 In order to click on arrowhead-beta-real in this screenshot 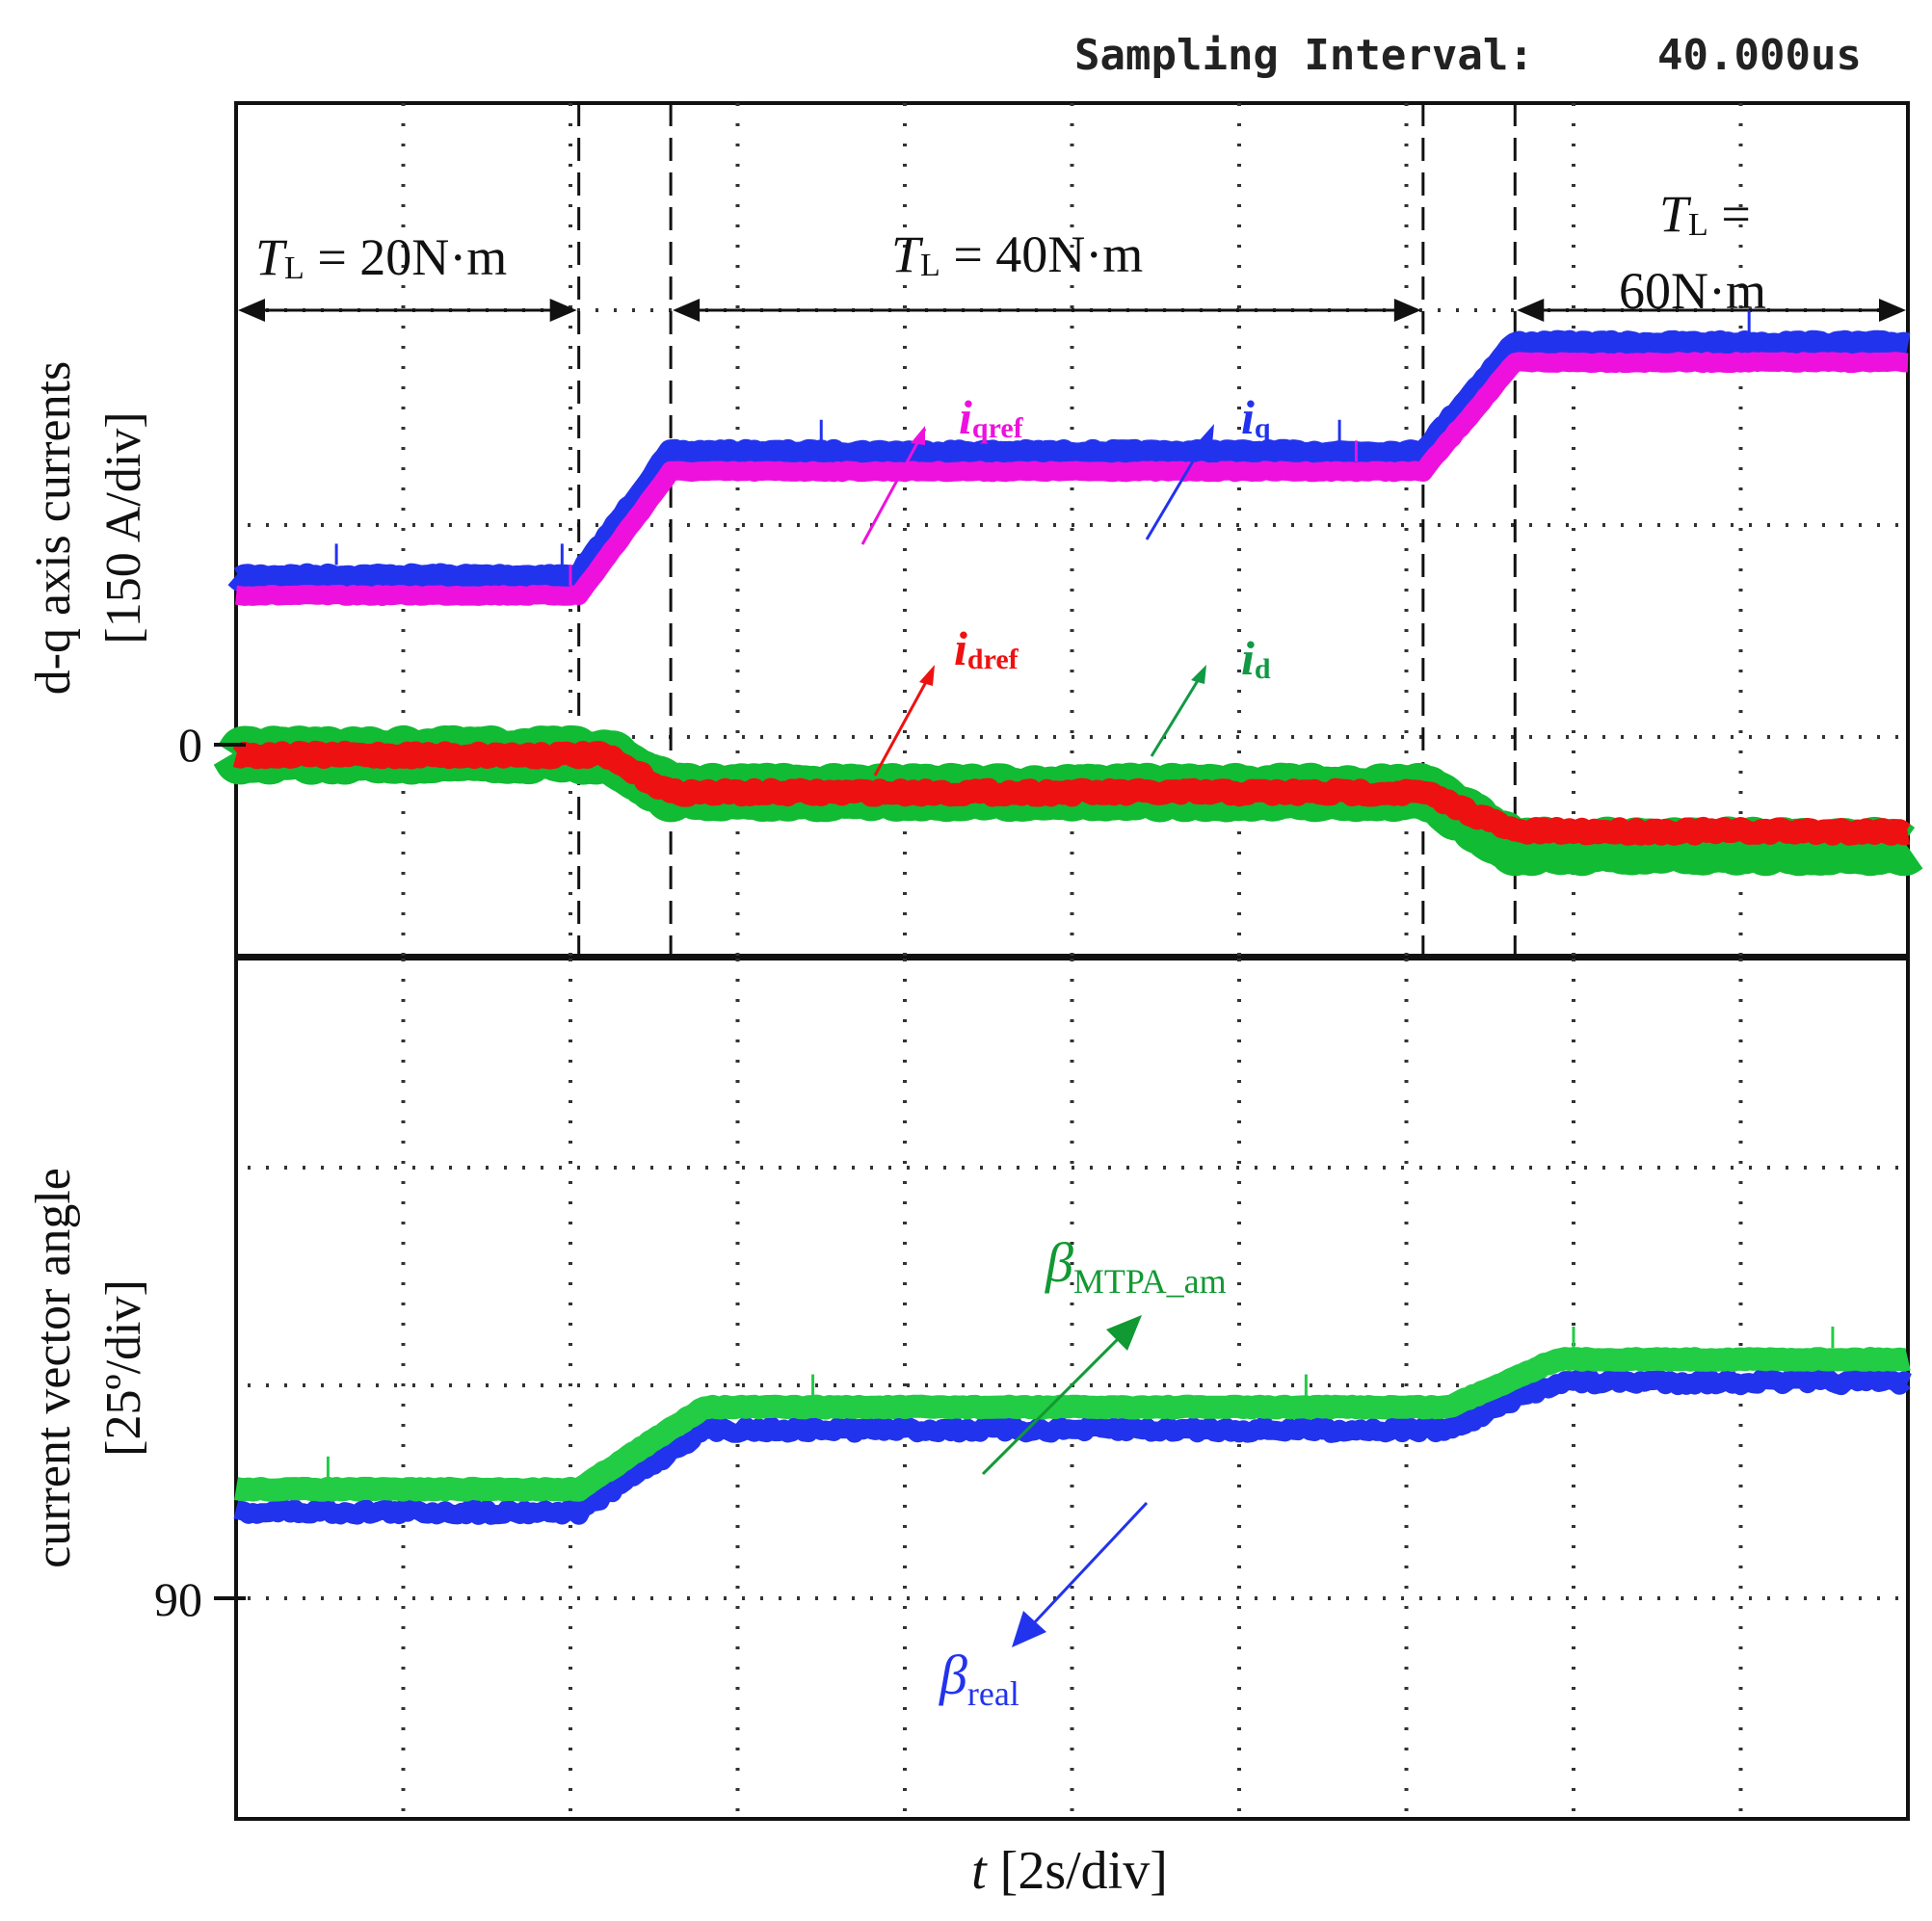, I will do `click(1029, 1629)`.